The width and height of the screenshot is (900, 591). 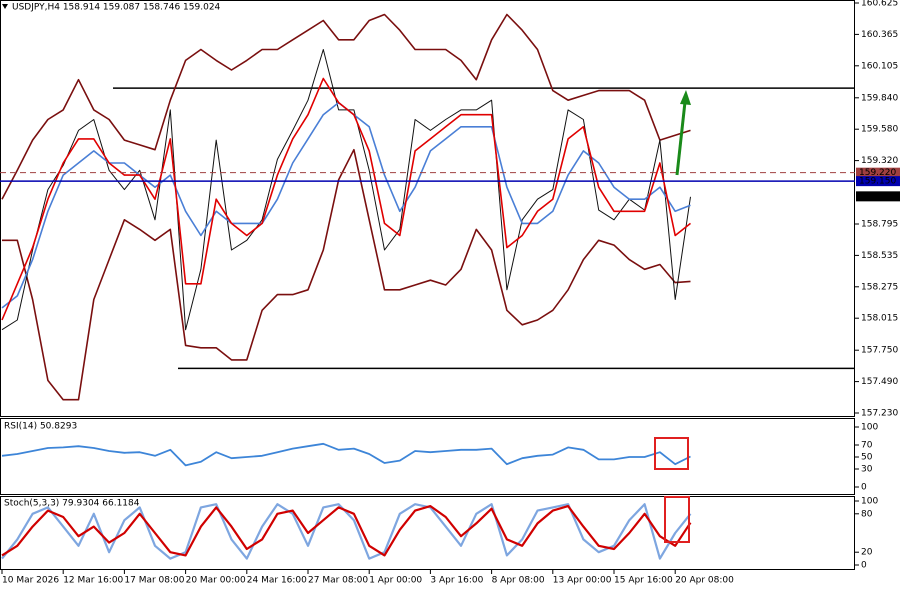 I want to click on panel-title: Stoch(5,3,3) 79.9304 66.1184, so click(x=72, y=504).